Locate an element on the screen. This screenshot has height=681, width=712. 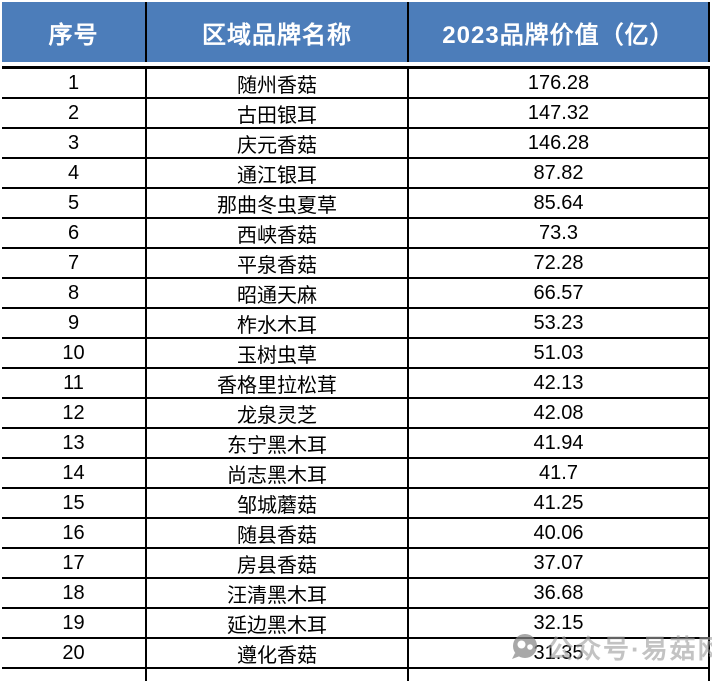
rank-cell: 7 is located at coordinates (74, 263).